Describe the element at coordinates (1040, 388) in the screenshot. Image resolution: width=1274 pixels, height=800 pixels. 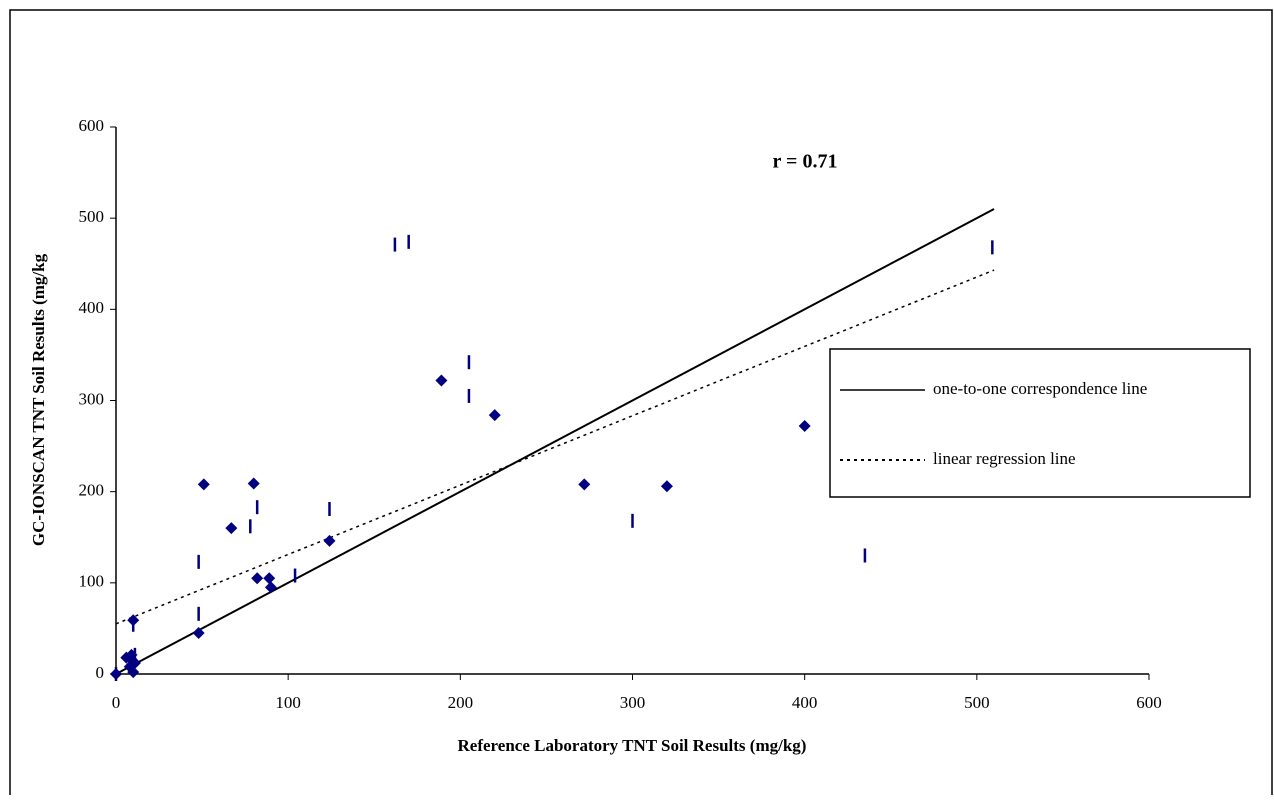
I see `legend-label: one-to-one correspondence line` at that location.